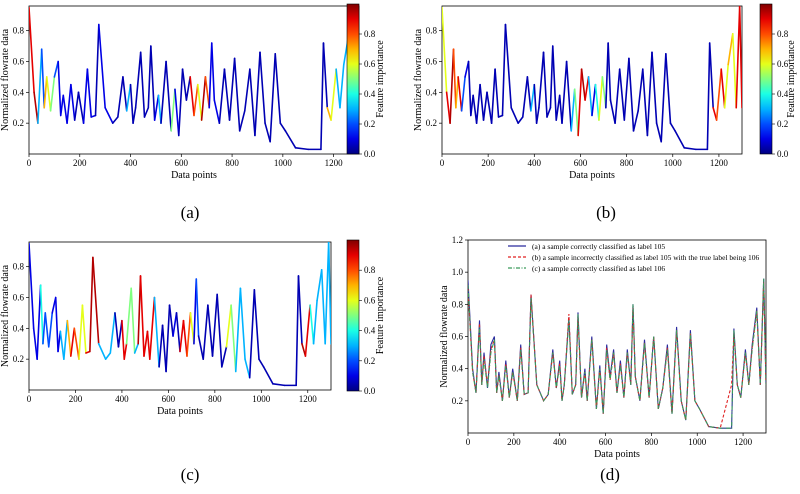 The height and width of the screenshot is (494, 800). What do you see at coordinates (80, 163) in the screenshot?
I see `x-tick-label: 200` at bounding box center [80, 163].